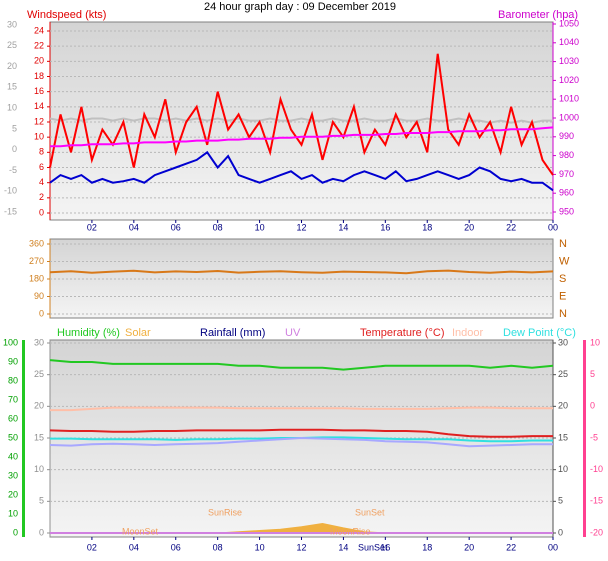 This screenshot has width=608, height=561. I want to click on y4-tick-label: -5, so click(594, 437).